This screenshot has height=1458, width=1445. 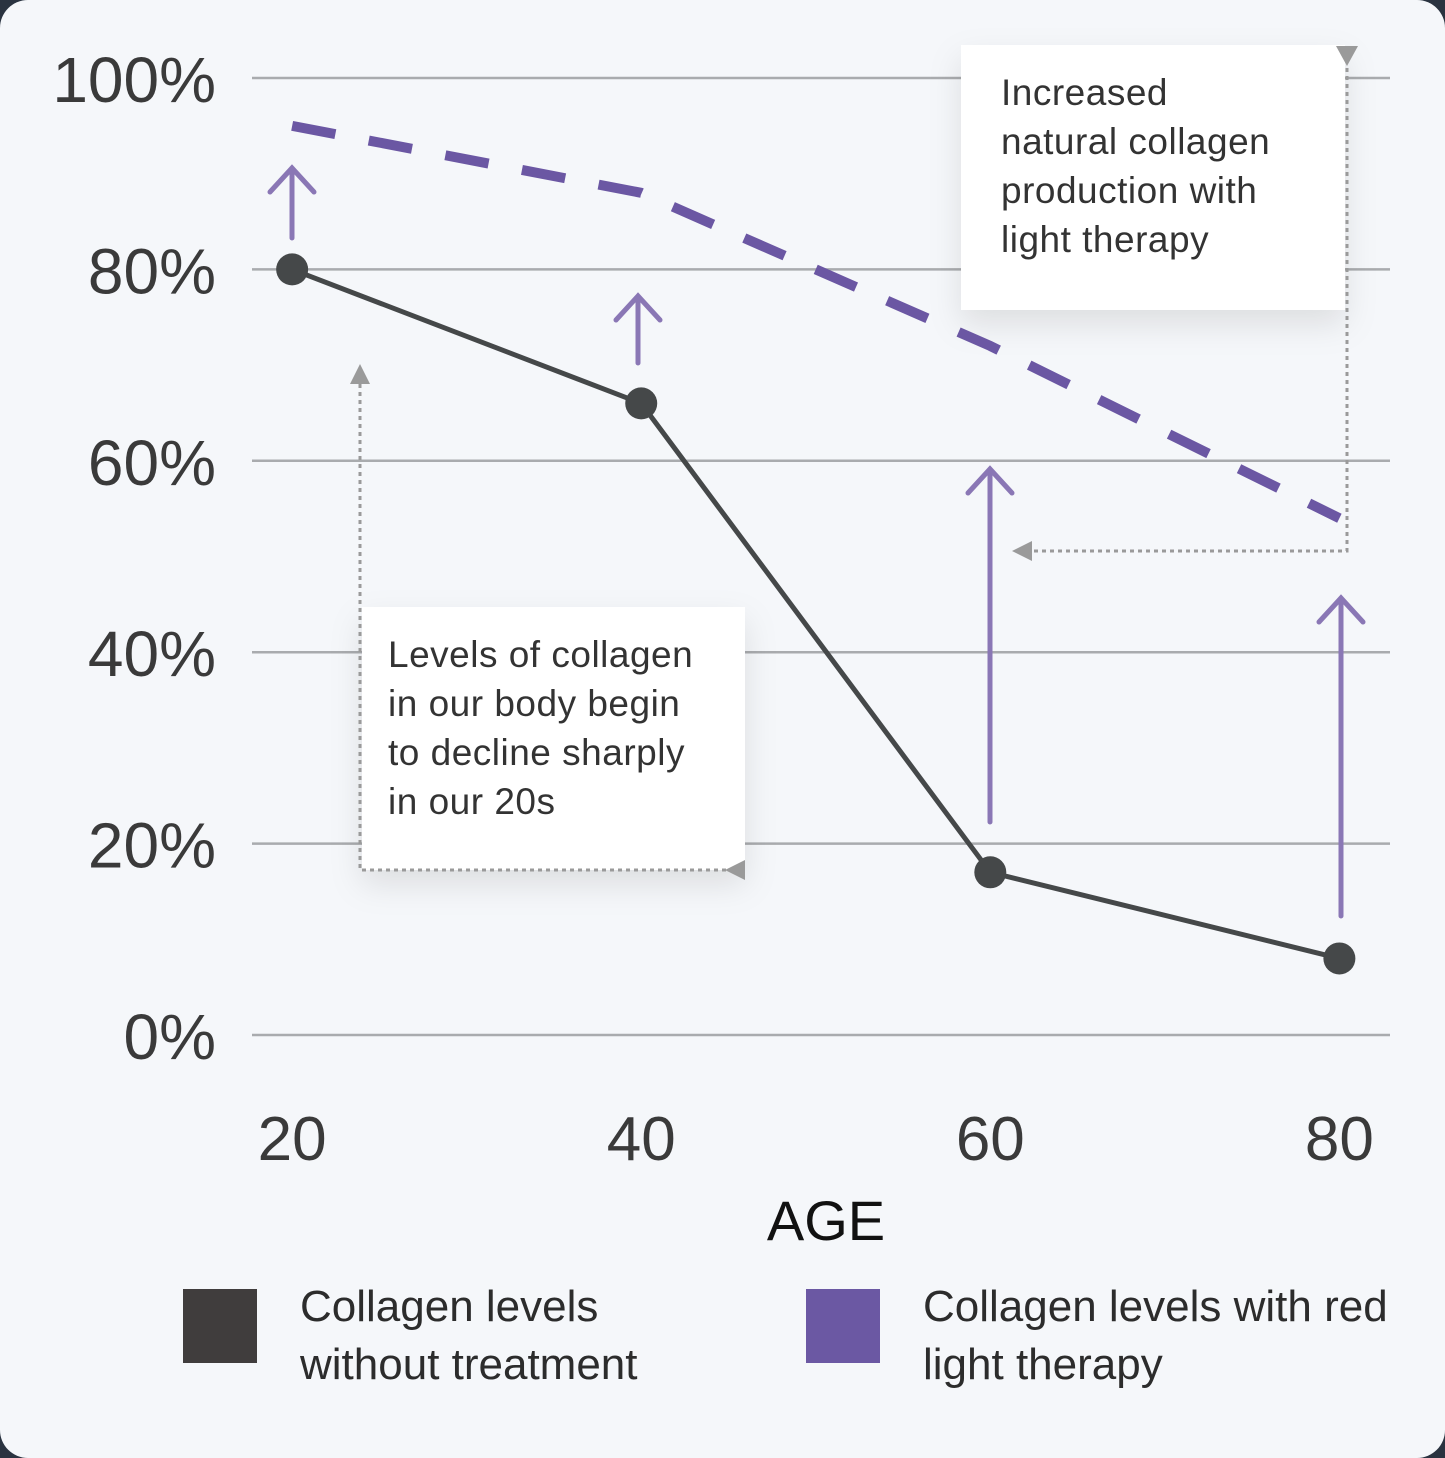 What do you see at coordinates (170, 1037) in the screenshot?
I see `y-tick-label: 0%` at bounding box center [170, 1037].